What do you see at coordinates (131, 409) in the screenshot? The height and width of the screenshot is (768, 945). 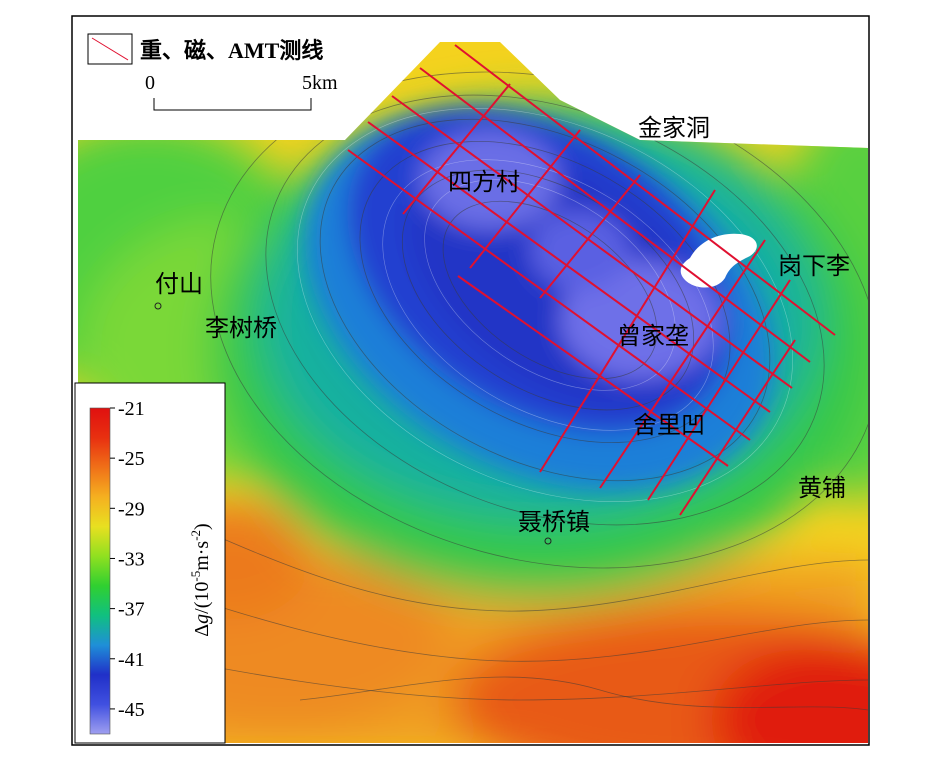 I see `colorbar-tick-label: -21` at bounding box center [131, 409].